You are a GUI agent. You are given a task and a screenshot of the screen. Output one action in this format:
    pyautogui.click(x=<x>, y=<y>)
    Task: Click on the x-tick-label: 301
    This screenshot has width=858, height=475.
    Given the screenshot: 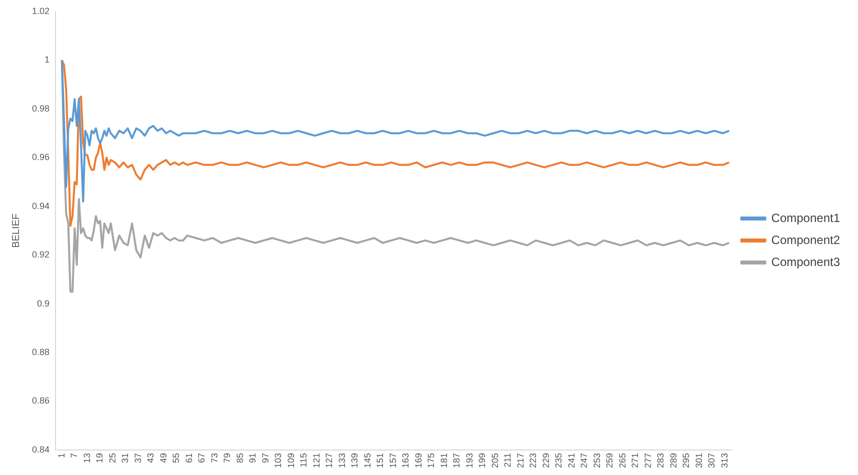 What is the action you would take?
    pyautogui.click(x=699, y=460)
    